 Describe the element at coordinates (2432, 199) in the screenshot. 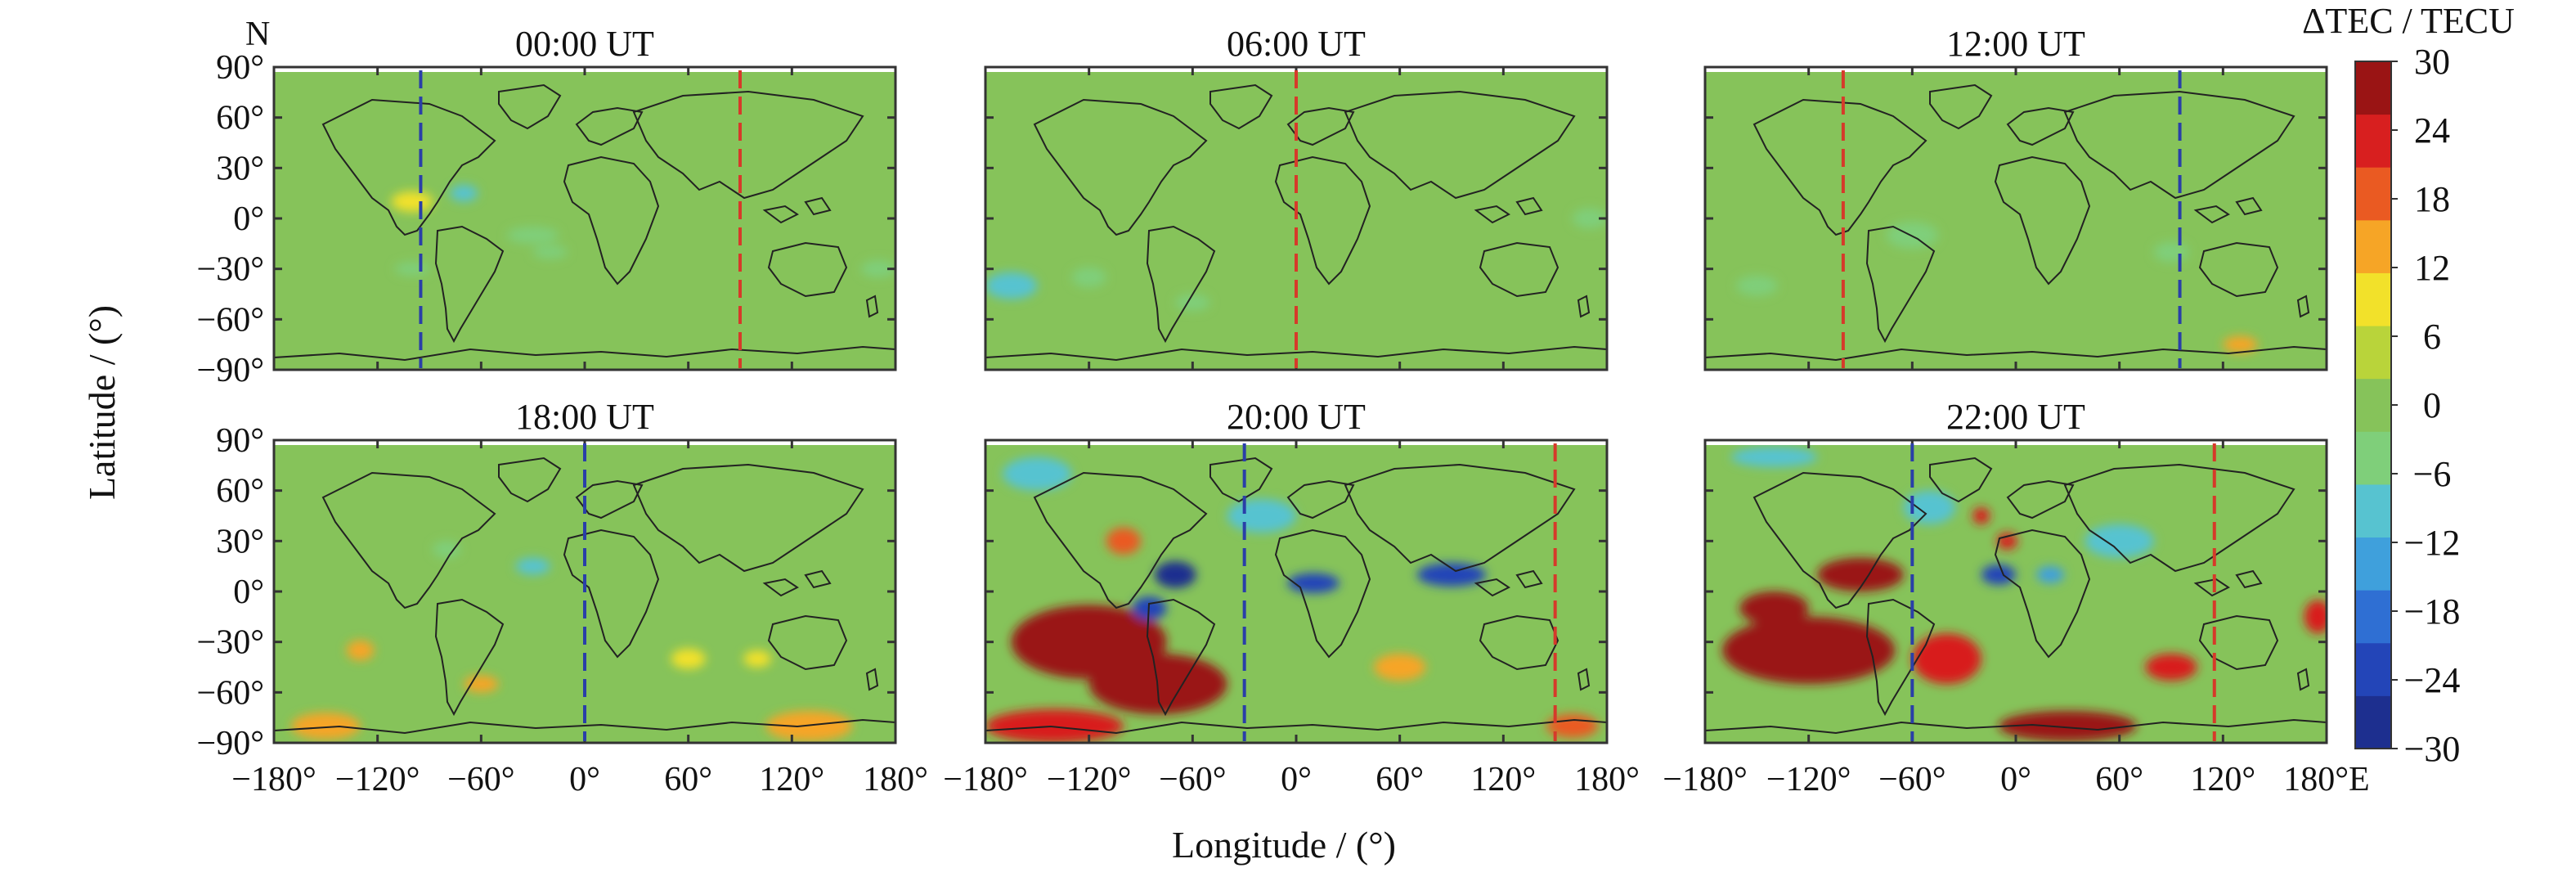

I see `colorbar-tick-label: 18` at that location.